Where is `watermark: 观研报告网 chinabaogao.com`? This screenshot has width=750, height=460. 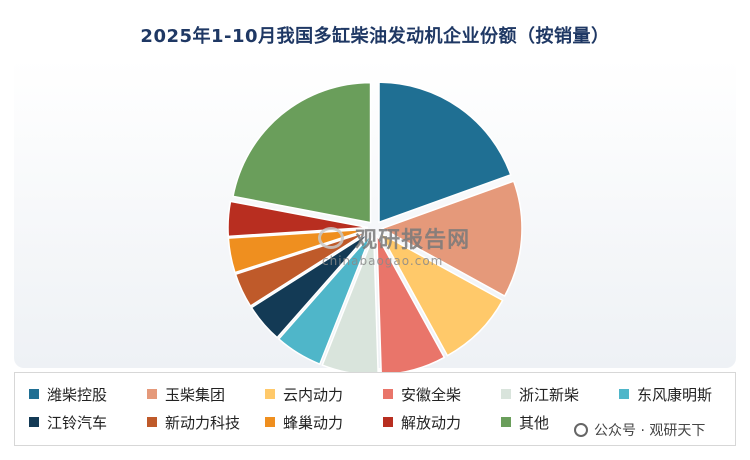
watermark: 观研报告网 chinabaogao.com is located at coordinates (408, 245).